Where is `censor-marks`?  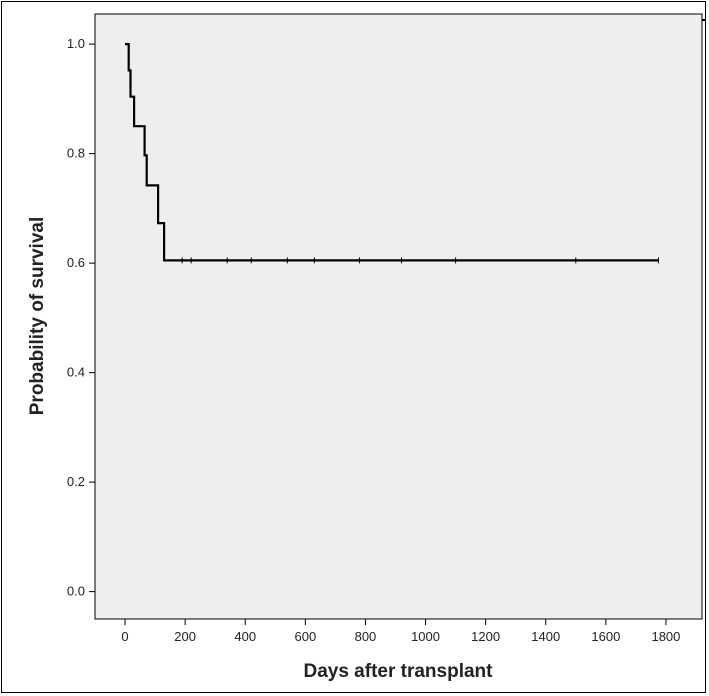
censor-marks is located at coordinates (420, 260).